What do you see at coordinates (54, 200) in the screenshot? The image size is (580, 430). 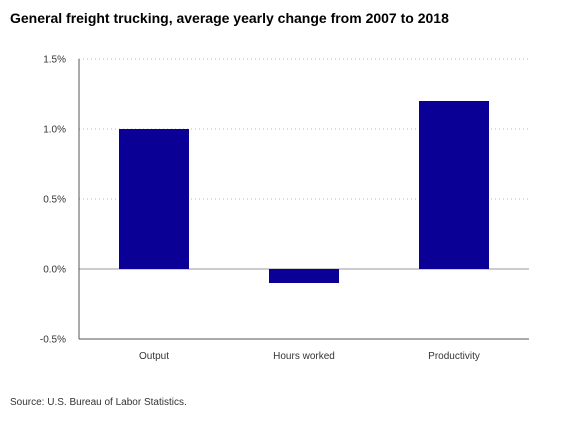 I see `y-tick-label: 0.5%` at bounding box center [54, 200].